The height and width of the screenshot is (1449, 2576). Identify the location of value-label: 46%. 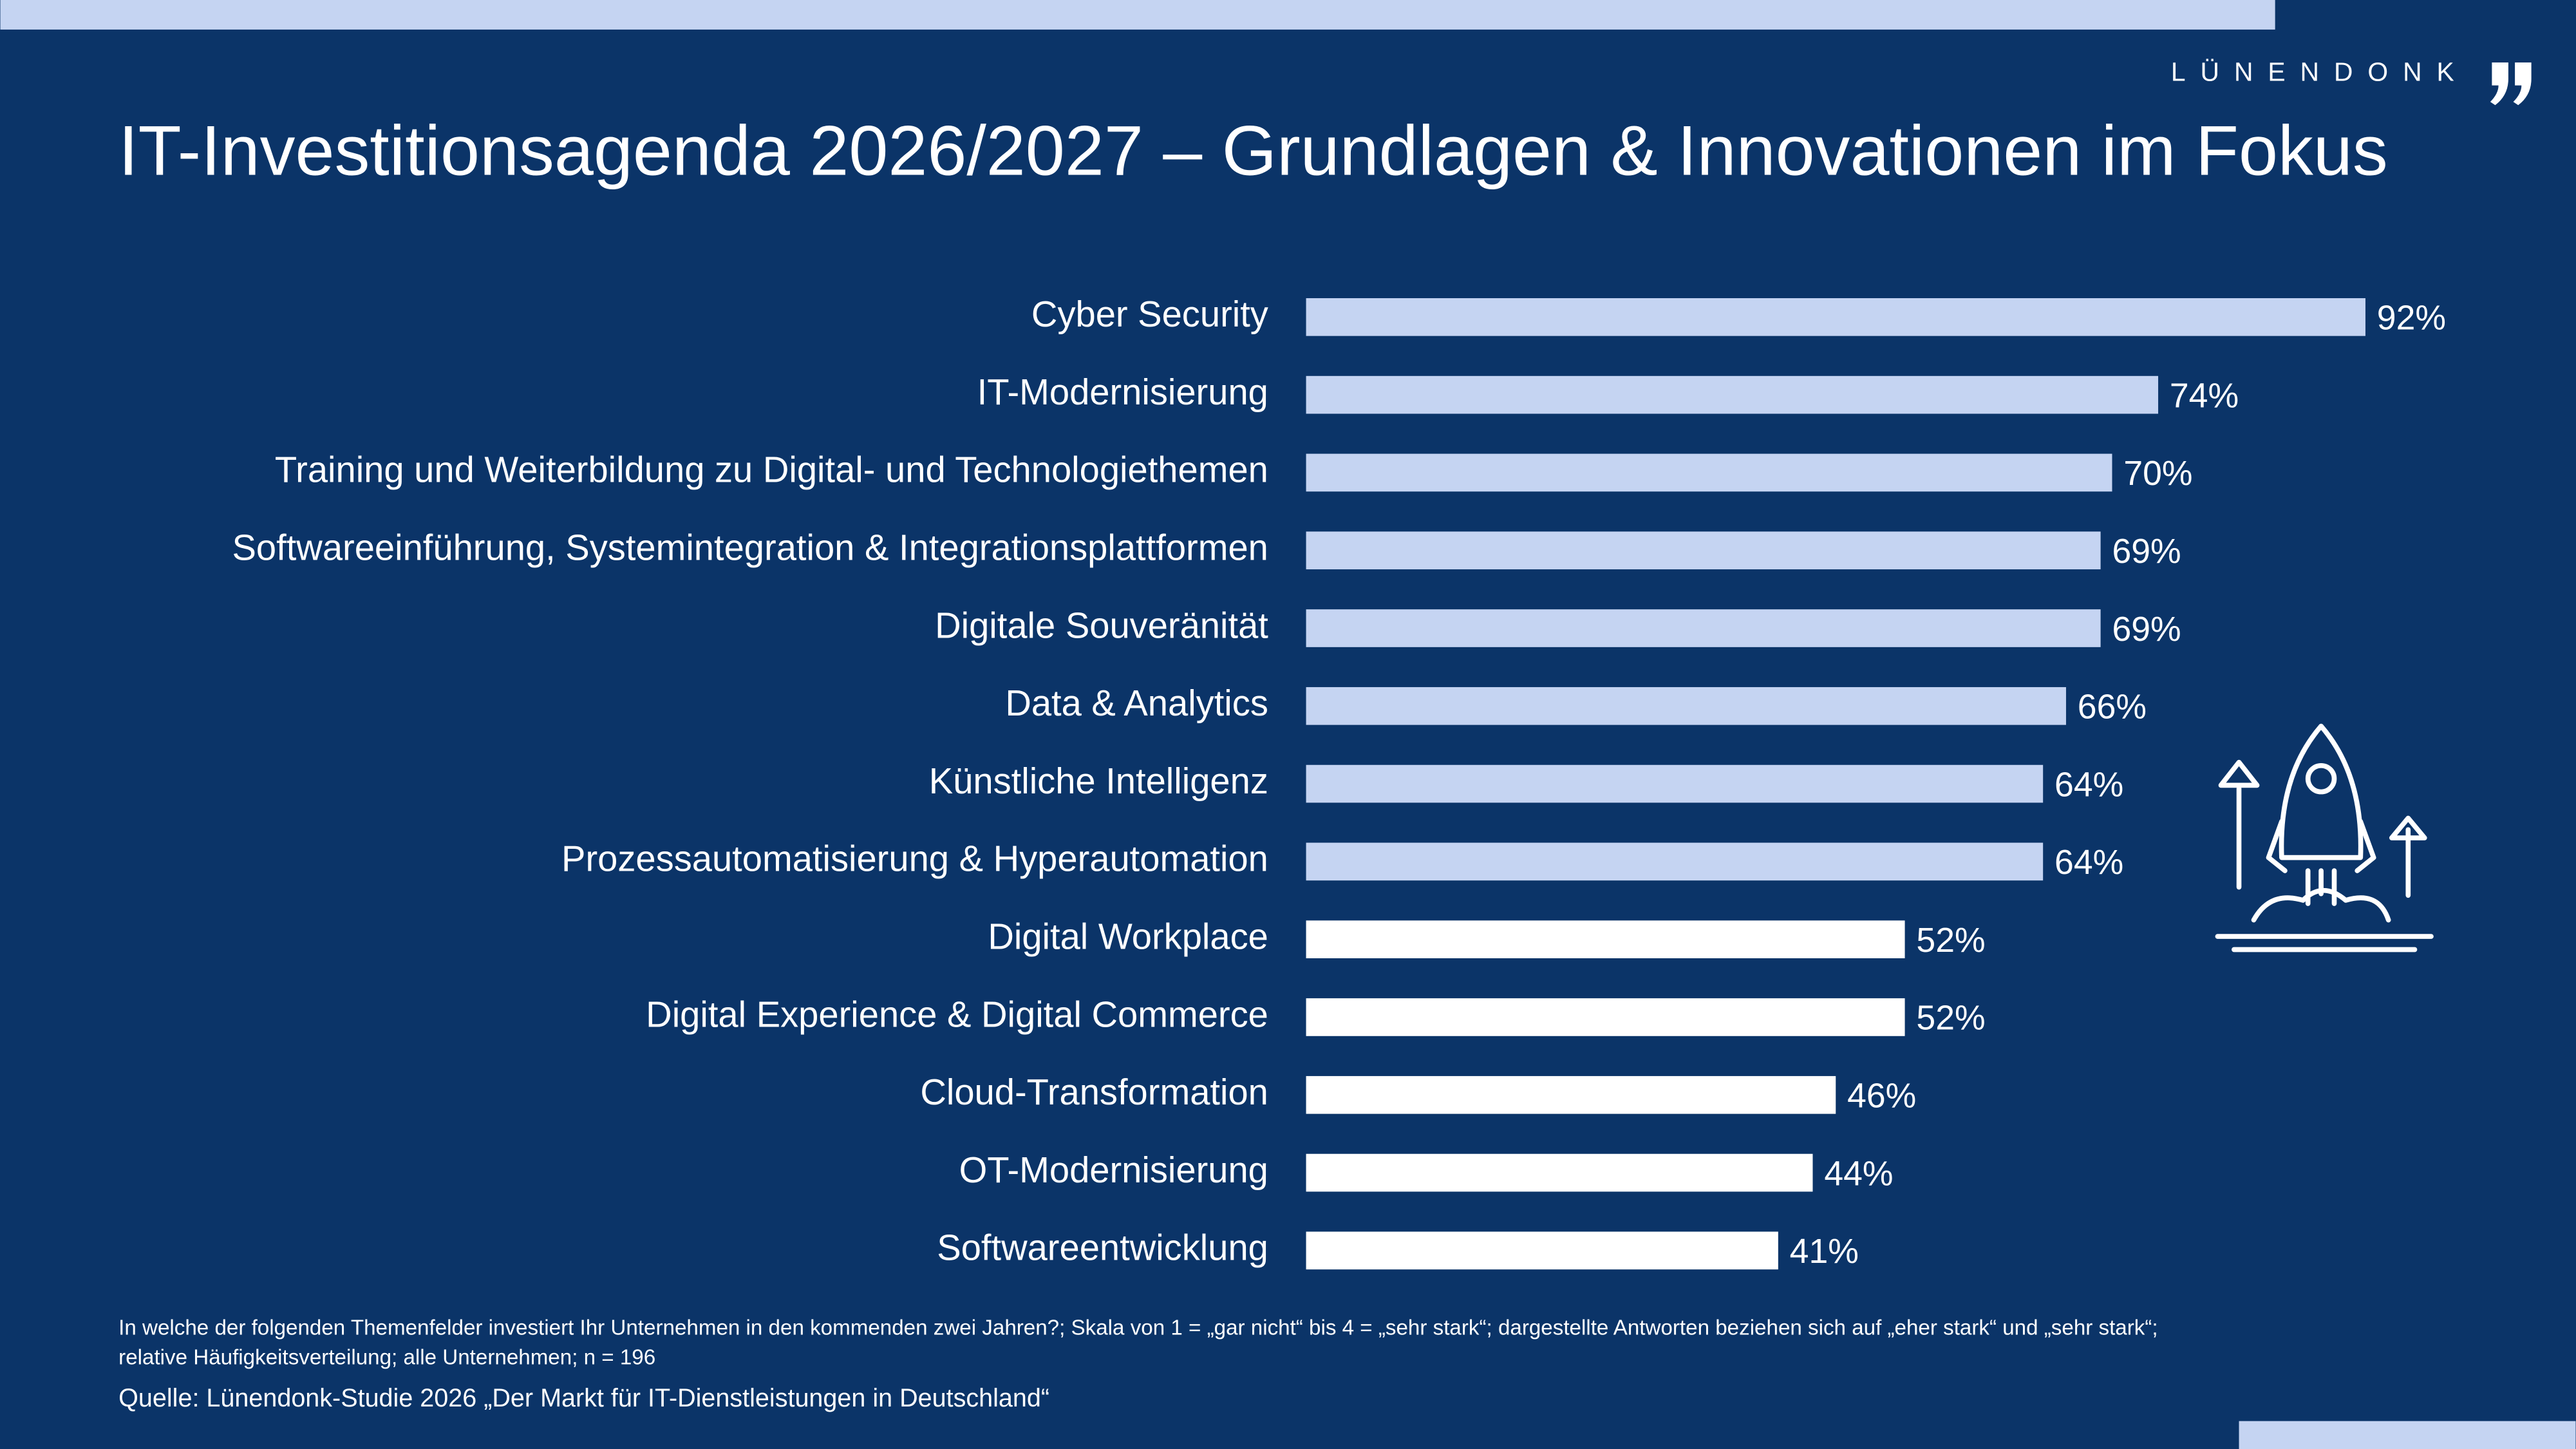
(1881, 1096).